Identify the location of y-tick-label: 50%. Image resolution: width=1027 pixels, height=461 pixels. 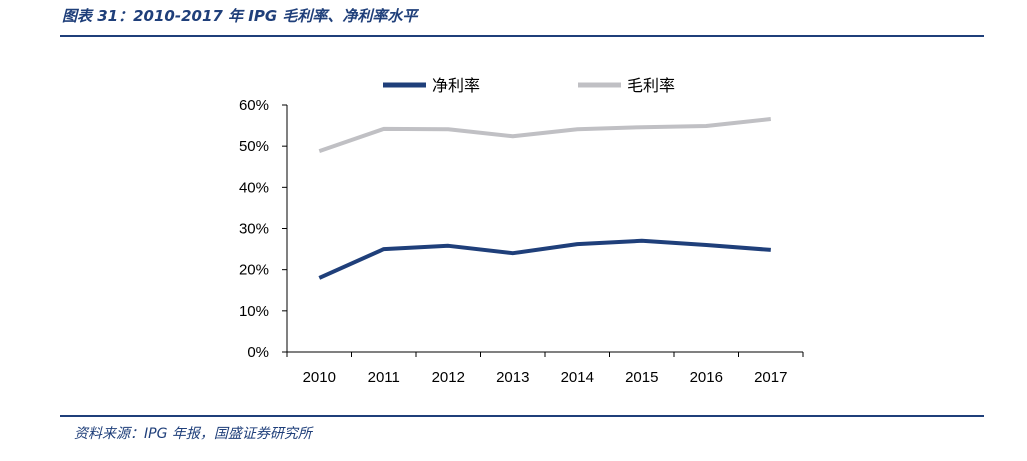
(254, 146).